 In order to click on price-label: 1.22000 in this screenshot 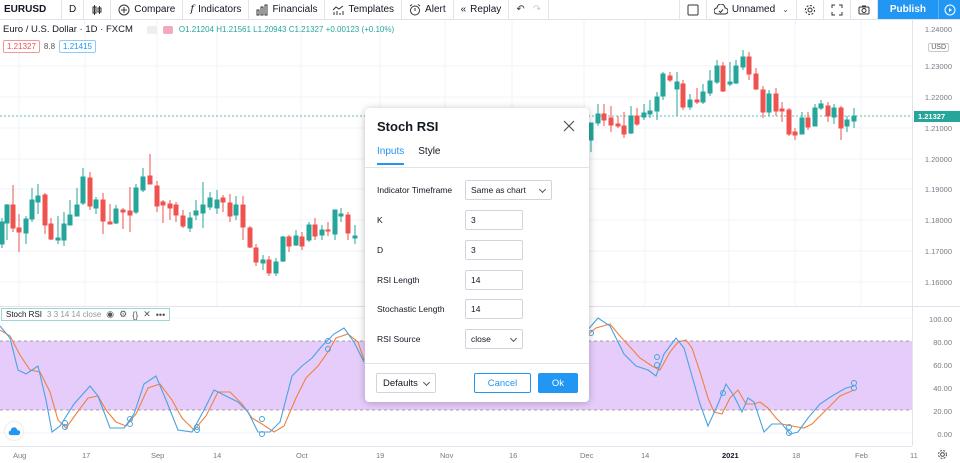, I will do `click(938, 97)`.